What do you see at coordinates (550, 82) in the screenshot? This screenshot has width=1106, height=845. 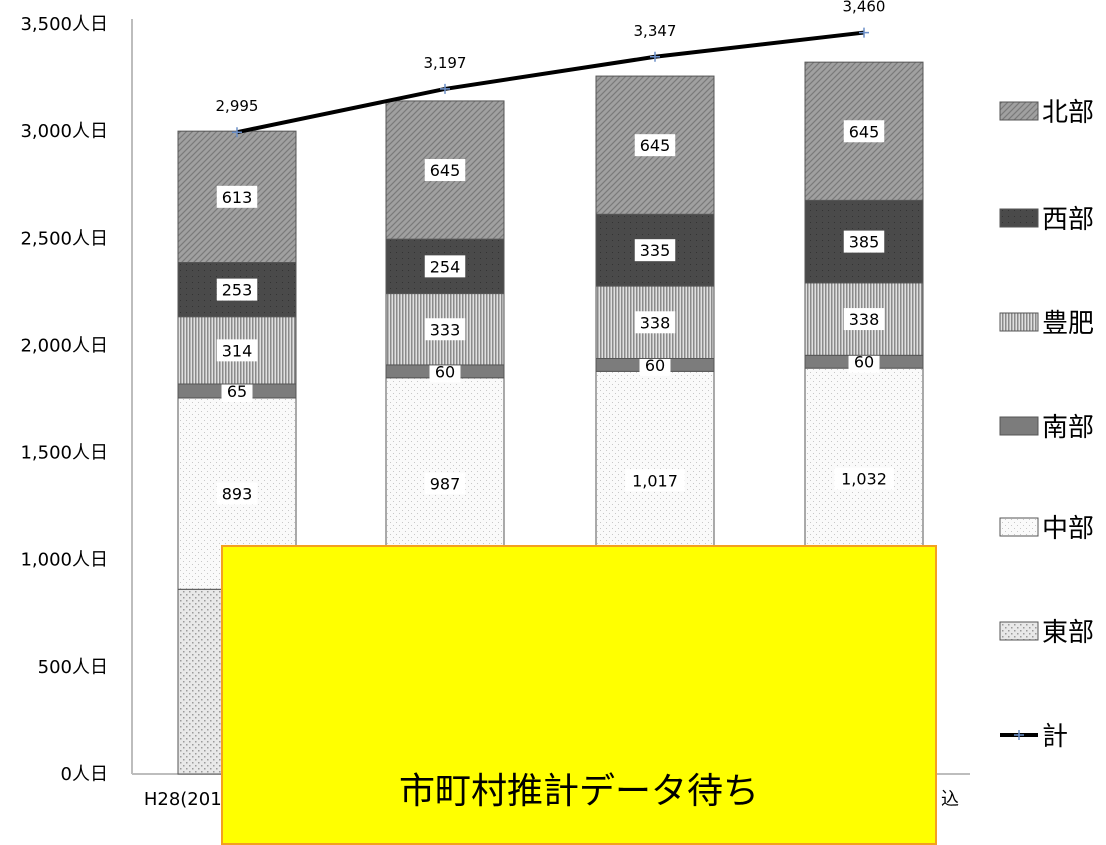 I see `total-line` at bounding box center [550, 82].